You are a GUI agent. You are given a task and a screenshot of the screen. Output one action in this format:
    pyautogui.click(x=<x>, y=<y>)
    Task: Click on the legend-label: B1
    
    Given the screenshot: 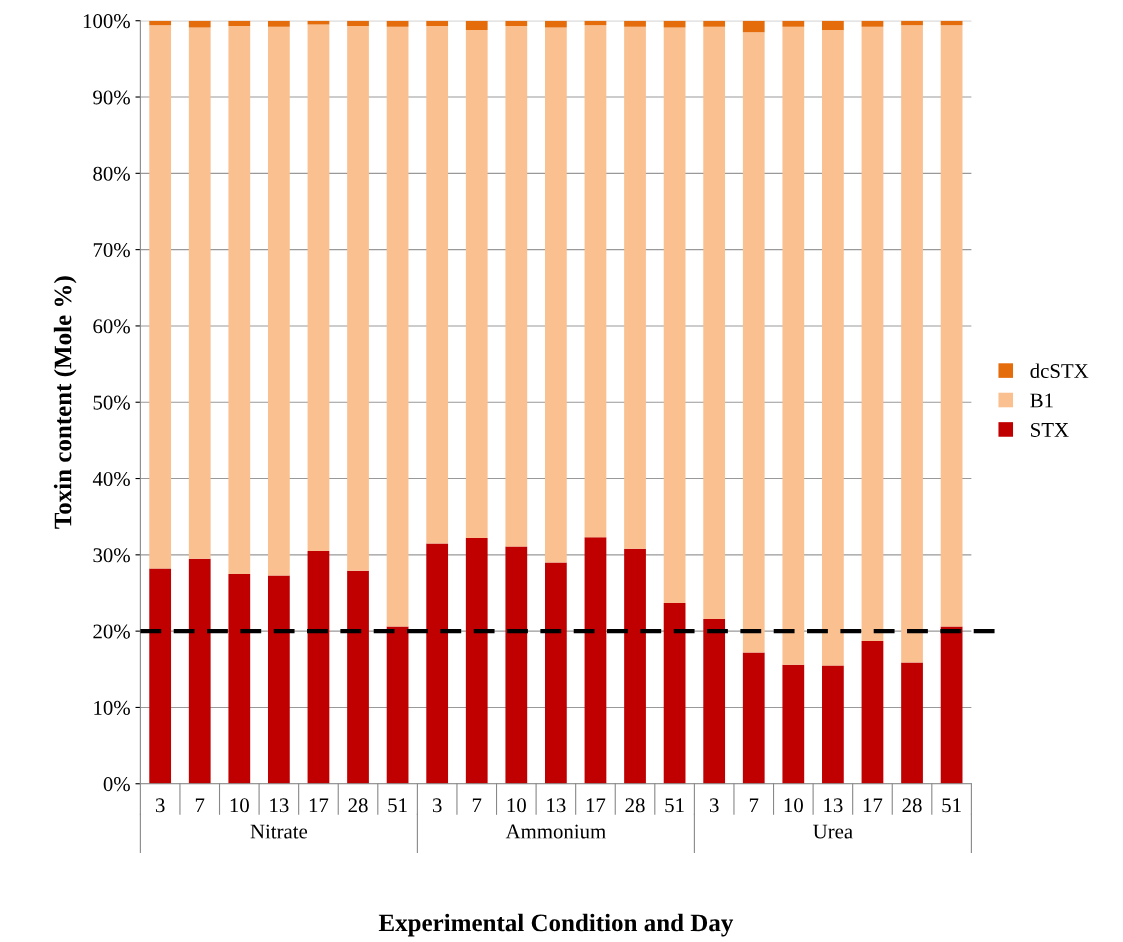 What is the action you would take?
    pyautogui.click(x=1041, y=400)
    